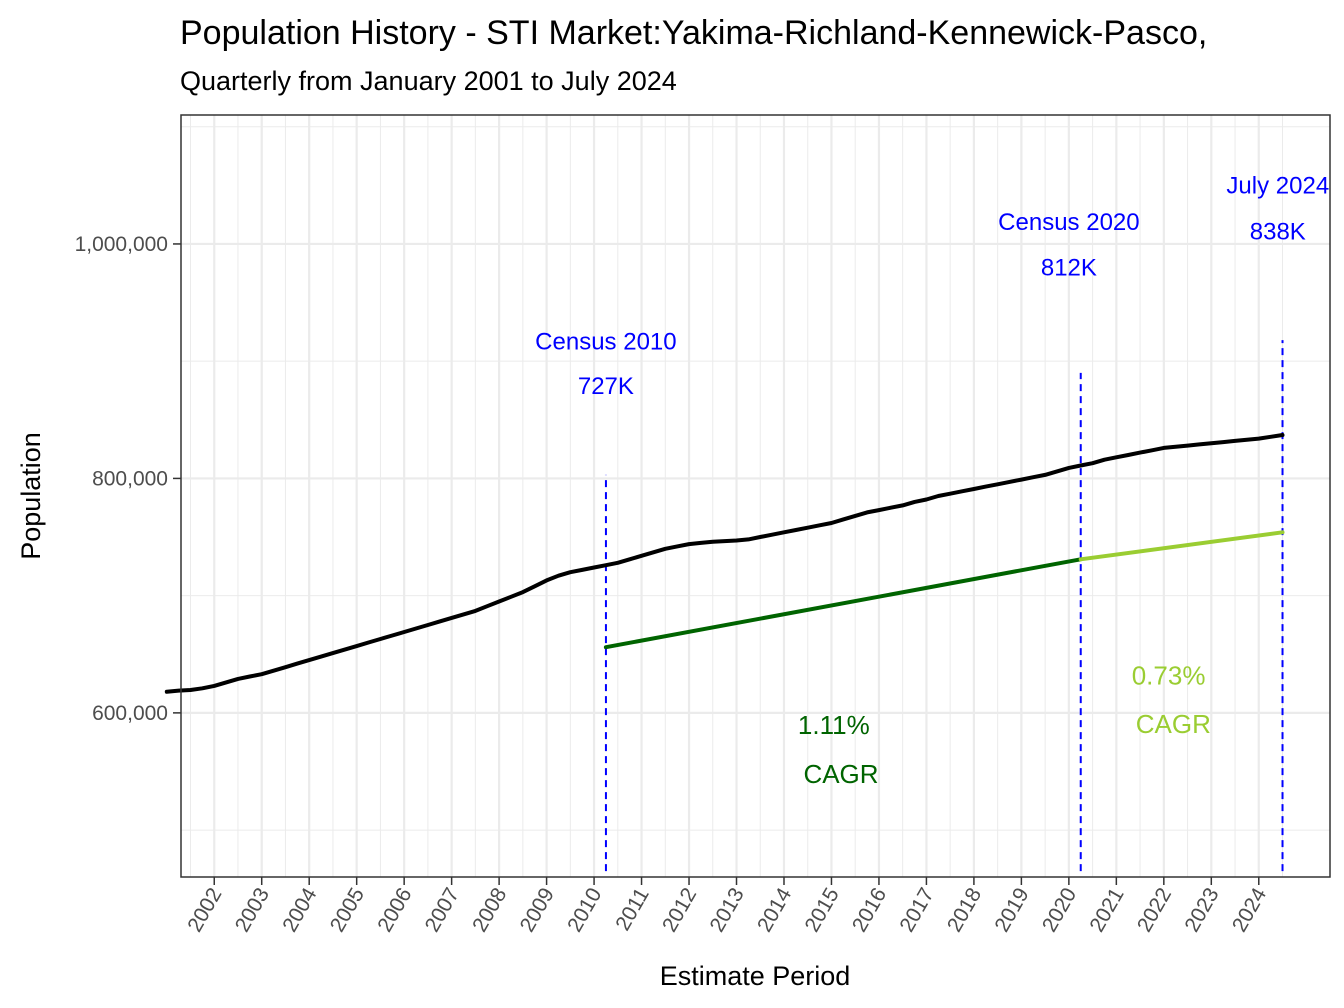 The height and width of the screenshot is (1008, 1344). Describe the element at coordinates (130, 478) in the screenshot. I see `y-tick-label: 800,000` at that location.